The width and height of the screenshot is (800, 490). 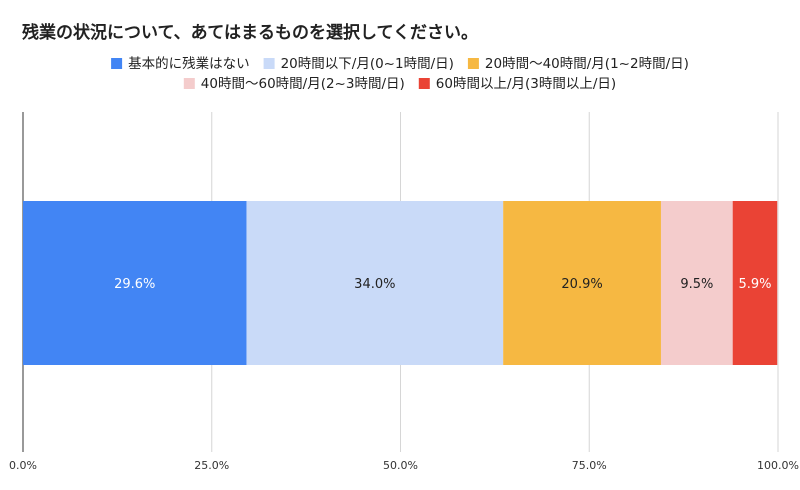 What do you see at coordinates (526, 84) in the screenshot?
I see `legend-label: 60時間以上/月(3時間以上/日)` at bounding box center [526, 84].